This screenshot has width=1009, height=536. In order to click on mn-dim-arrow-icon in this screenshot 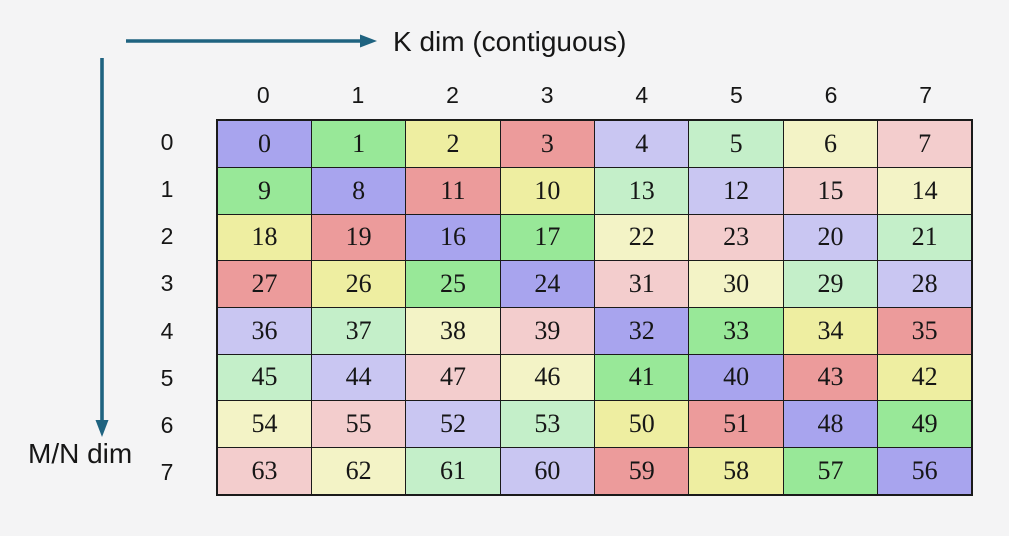, I will do `click(102, 247)`.